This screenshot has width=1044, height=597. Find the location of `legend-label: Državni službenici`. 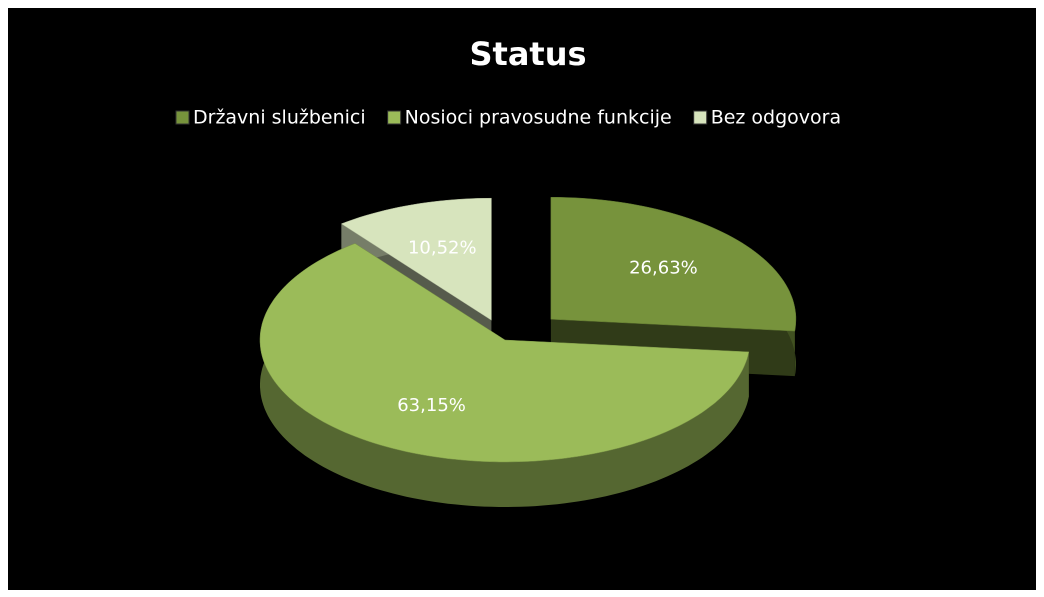

legend-label: Državni službenici is located at coordinates (279, 118).